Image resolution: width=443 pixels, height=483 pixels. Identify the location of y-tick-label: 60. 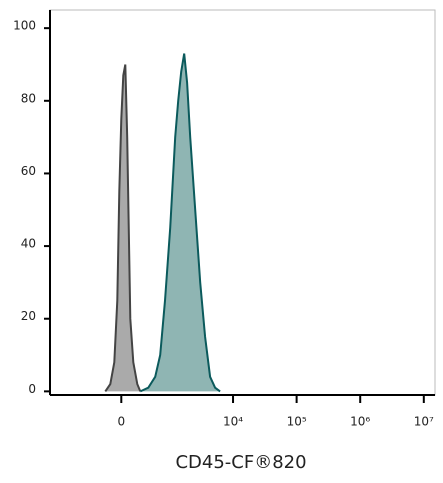
(28, 171).